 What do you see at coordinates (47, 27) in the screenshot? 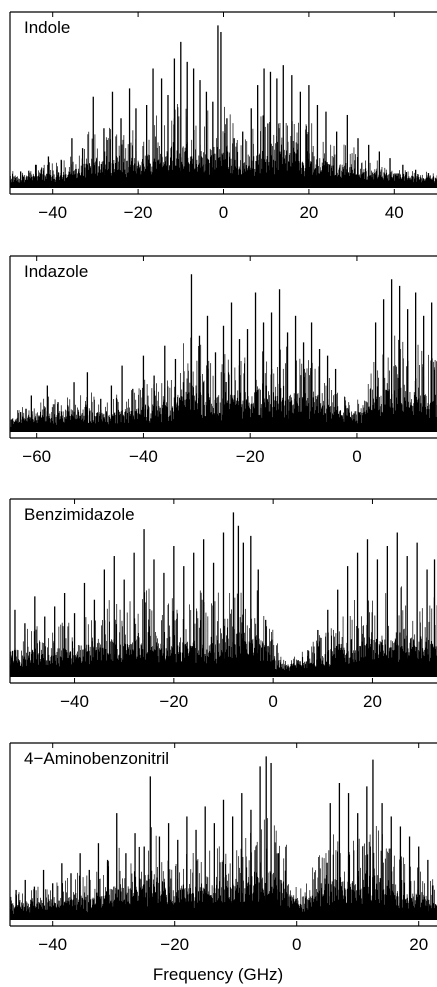
I see `panel-title: Indole` at bounding box center [47, 27].